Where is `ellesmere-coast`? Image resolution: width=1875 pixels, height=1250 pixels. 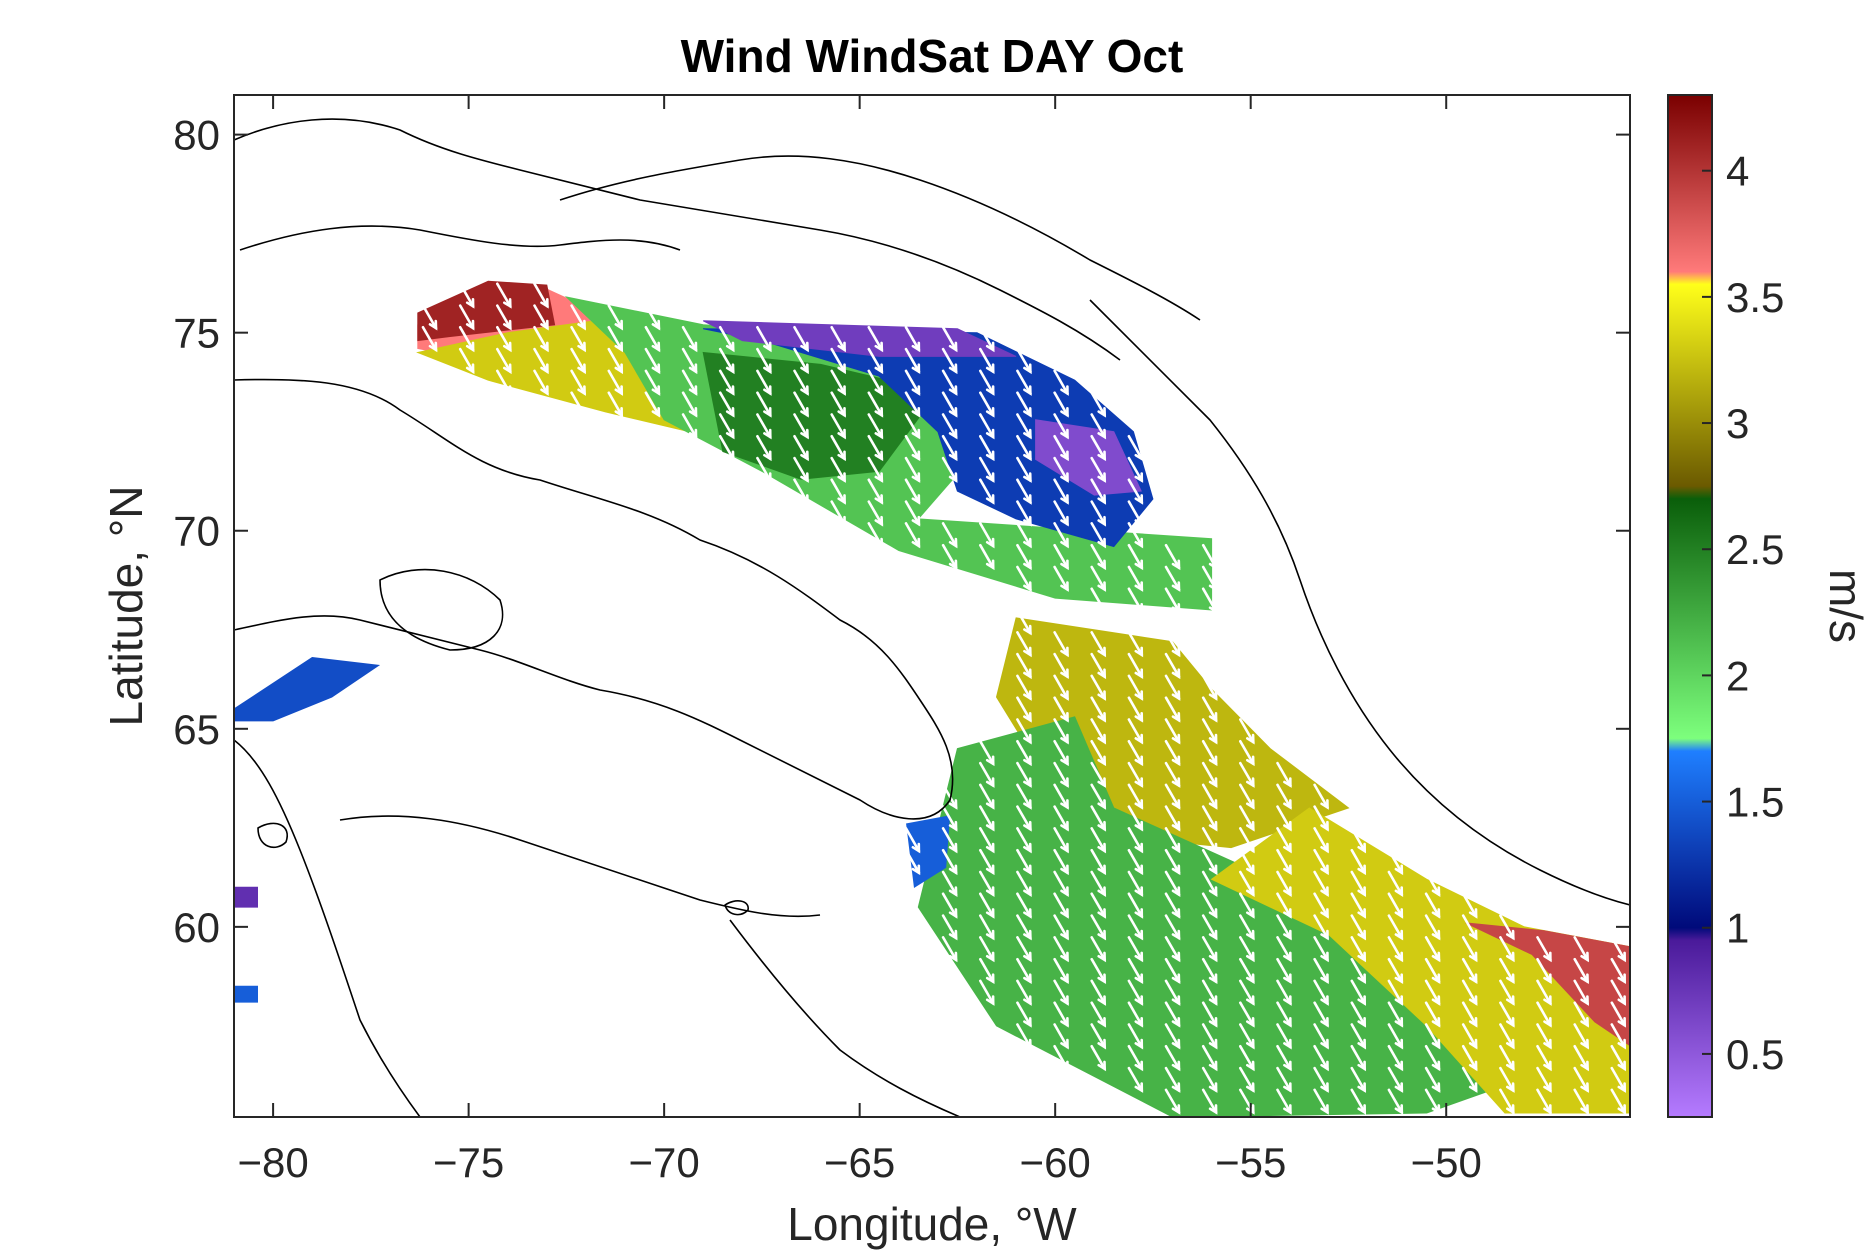
ellesmere-coast is located at coordinates (677, 239).